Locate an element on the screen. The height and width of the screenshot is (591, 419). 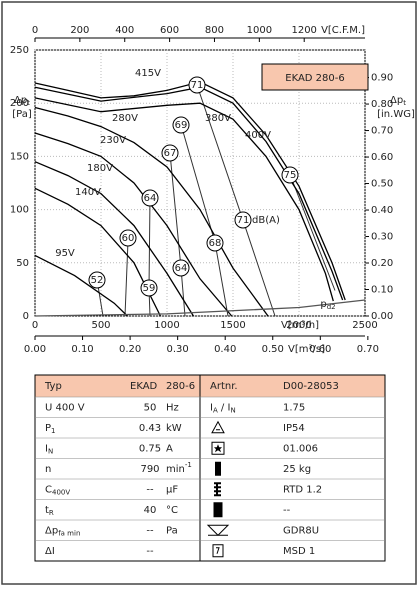
row-symbol-sub: 400V is located at coordinates (61, 492).